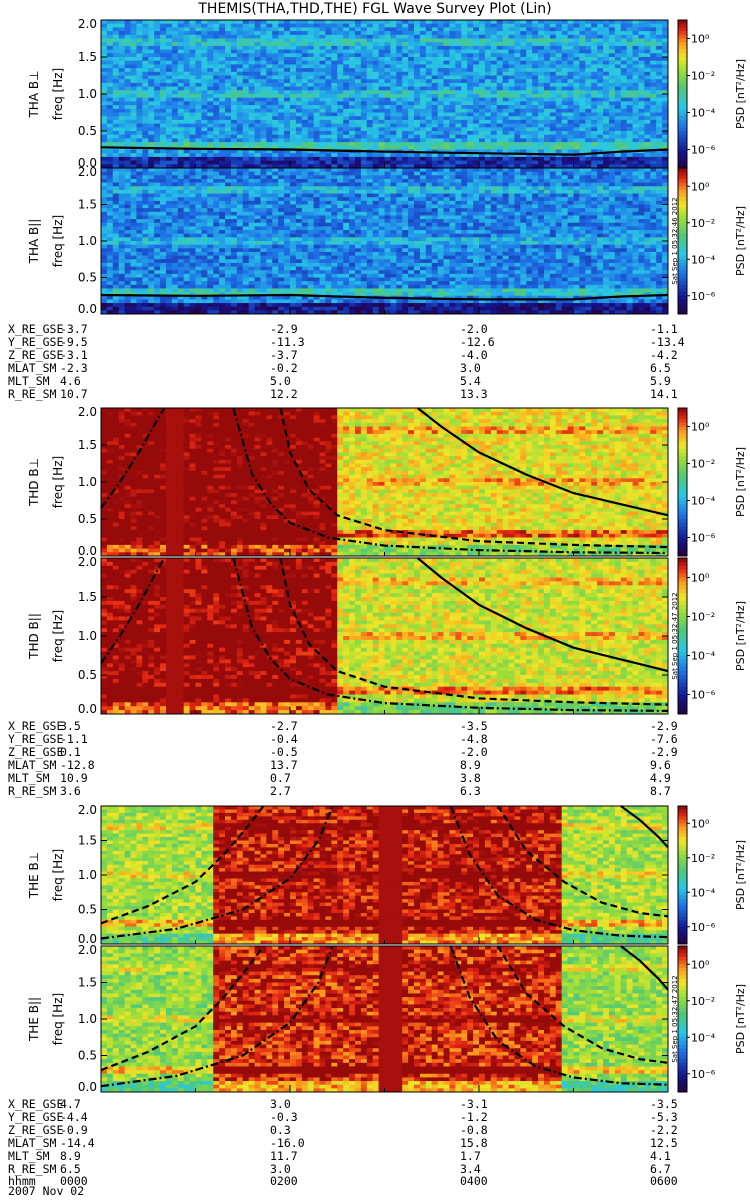 The image size is (750, 1200). What do you see at coordinates (682, 55) in the screenshot?
I see `colorbar-swatch` at bounding box center [682, 55].